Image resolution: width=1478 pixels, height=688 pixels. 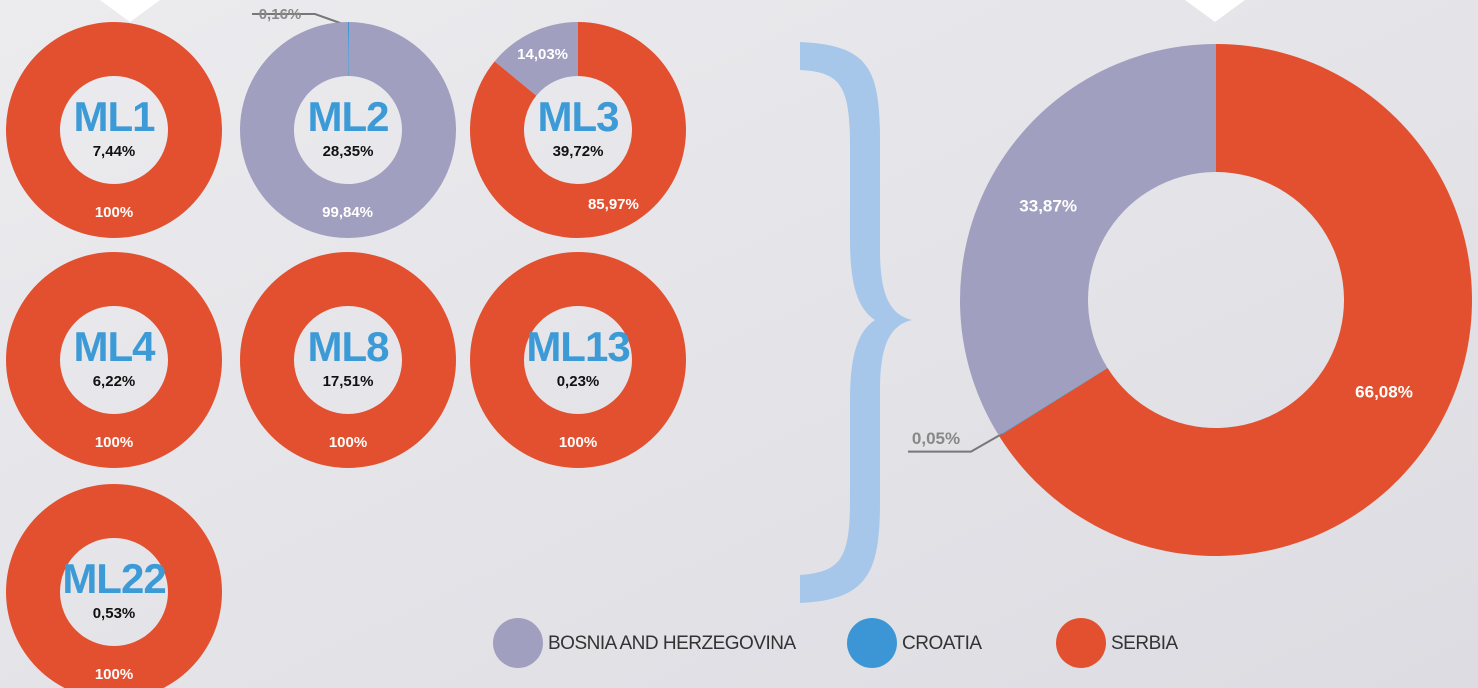 What do you see at coordinates (1384, 391) in the screenshot?
I see `value-label: 66,08%` at bounding box center [1384, 391].